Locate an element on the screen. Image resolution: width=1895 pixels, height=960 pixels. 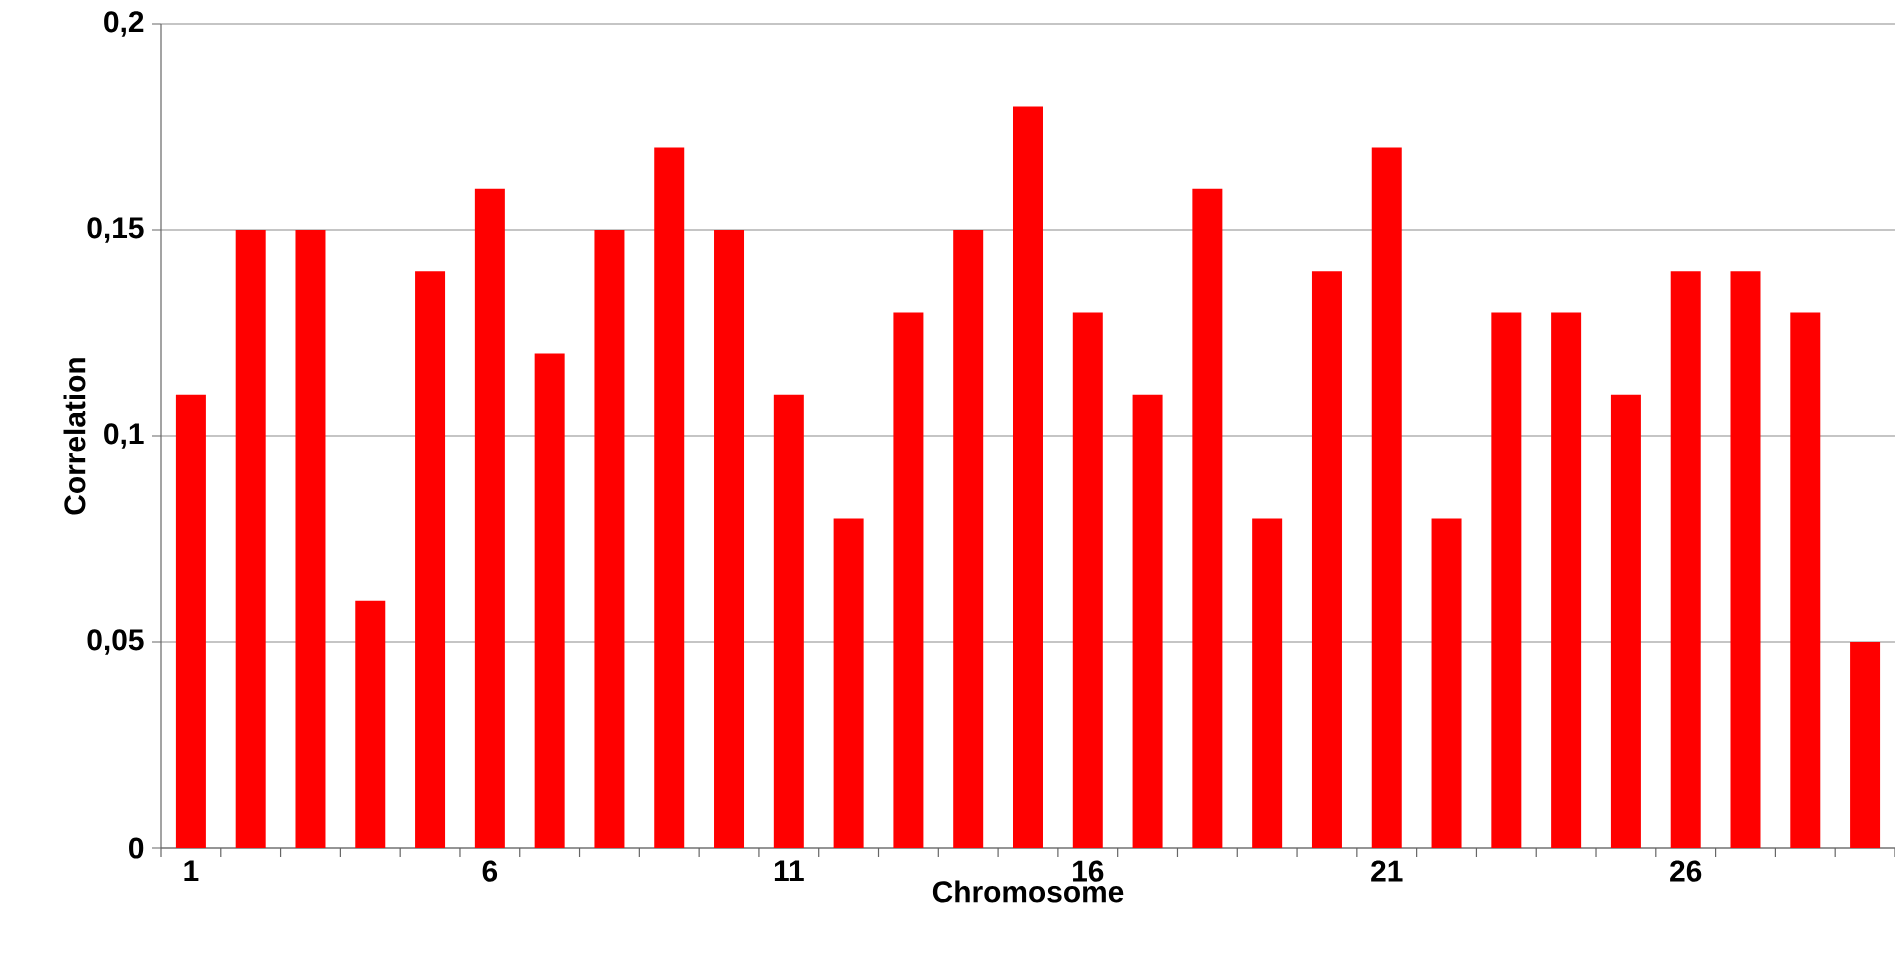
y-tick-label: 0,05 is located at coordinates (115, 642).